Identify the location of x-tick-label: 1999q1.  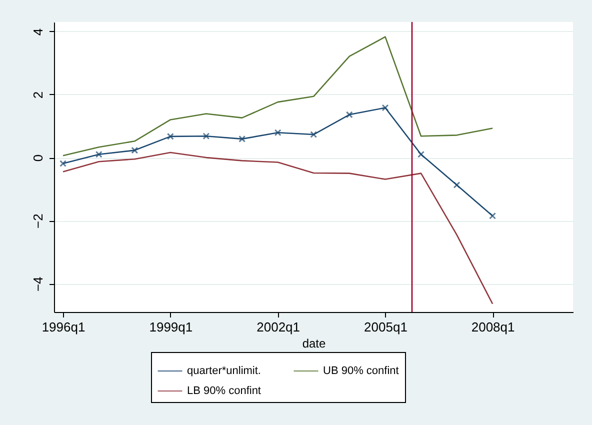
(171, 327).